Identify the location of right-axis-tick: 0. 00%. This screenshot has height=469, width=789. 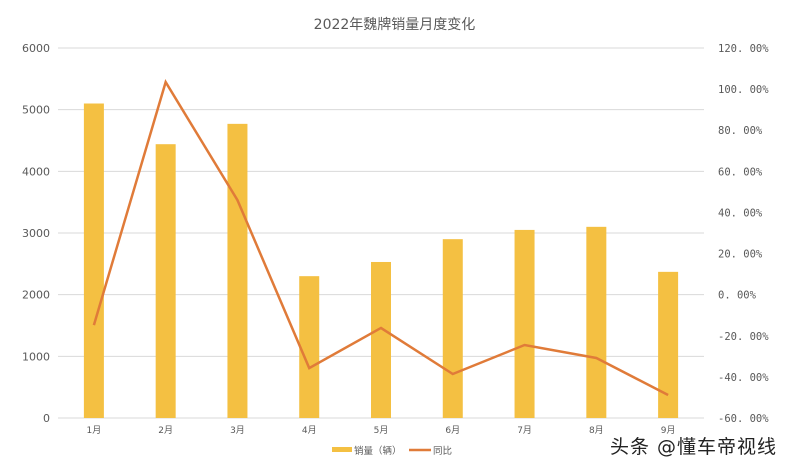
(737, 296).